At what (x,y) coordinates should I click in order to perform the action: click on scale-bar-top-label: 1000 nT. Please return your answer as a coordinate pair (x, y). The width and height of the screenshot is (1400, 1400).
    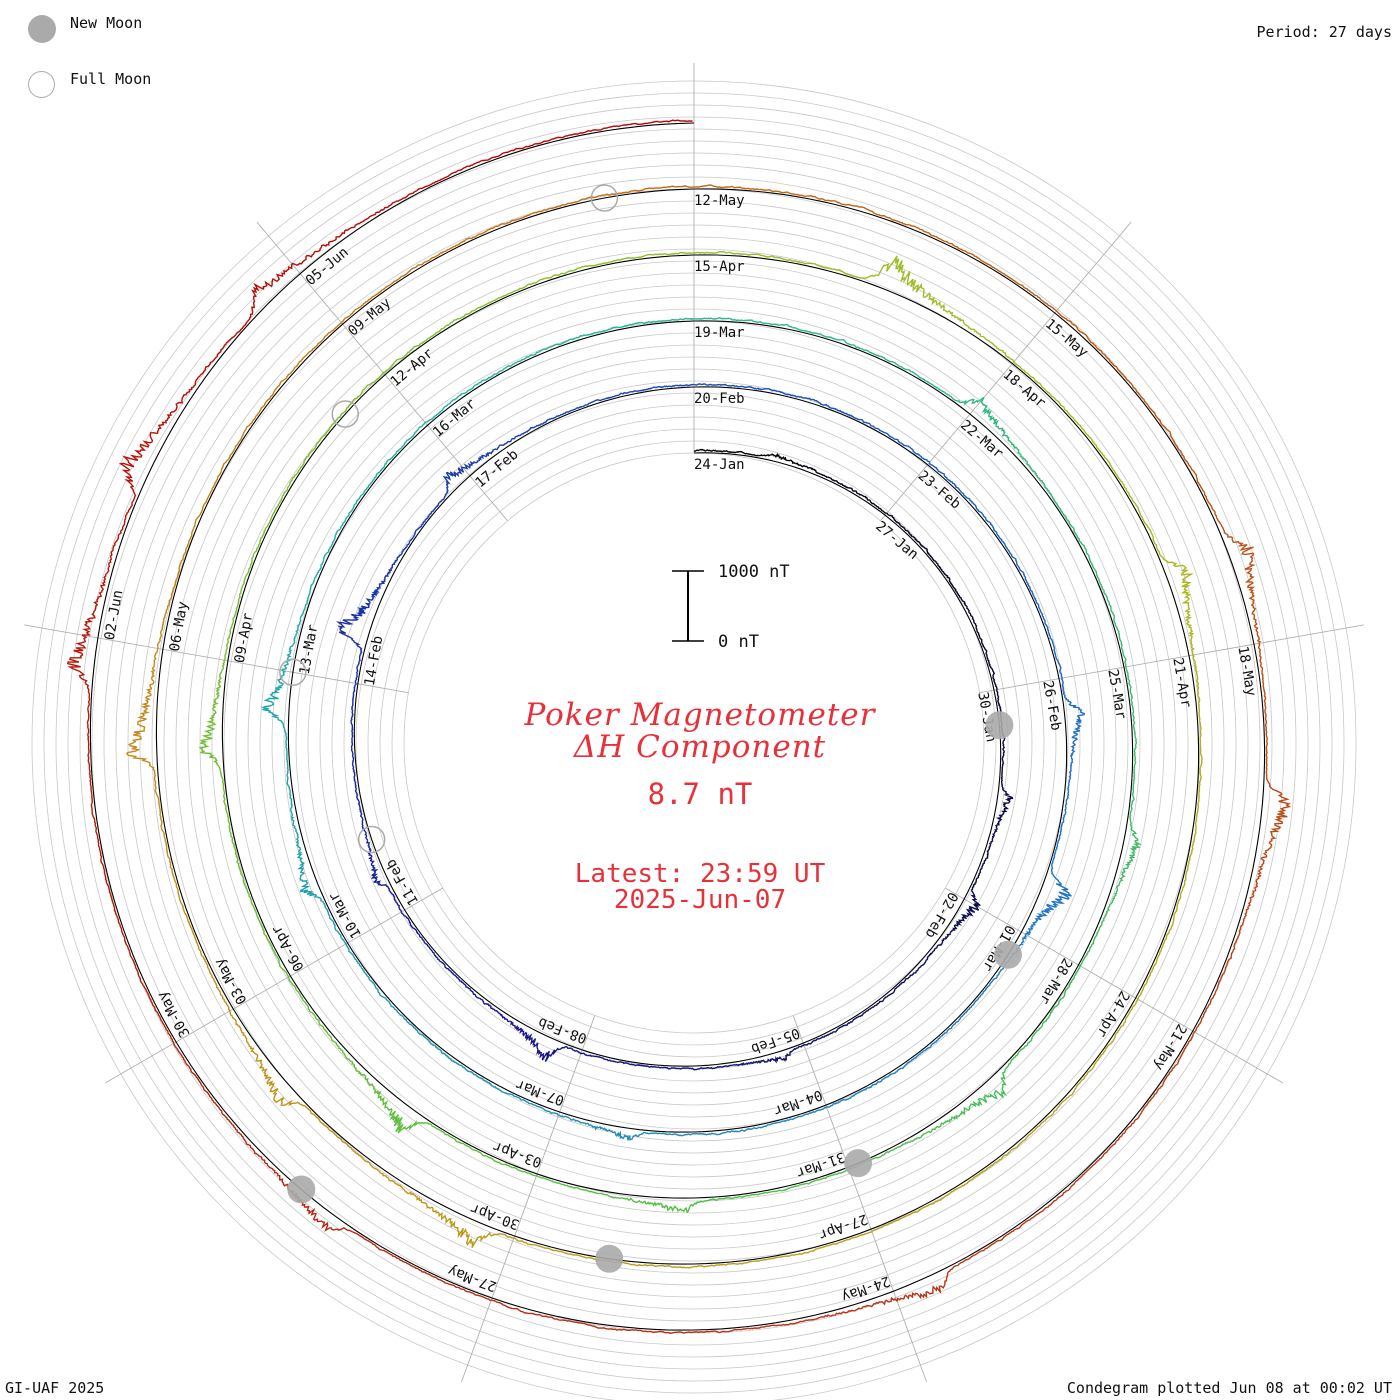
    Looking at the image, I should click on (754, 572).